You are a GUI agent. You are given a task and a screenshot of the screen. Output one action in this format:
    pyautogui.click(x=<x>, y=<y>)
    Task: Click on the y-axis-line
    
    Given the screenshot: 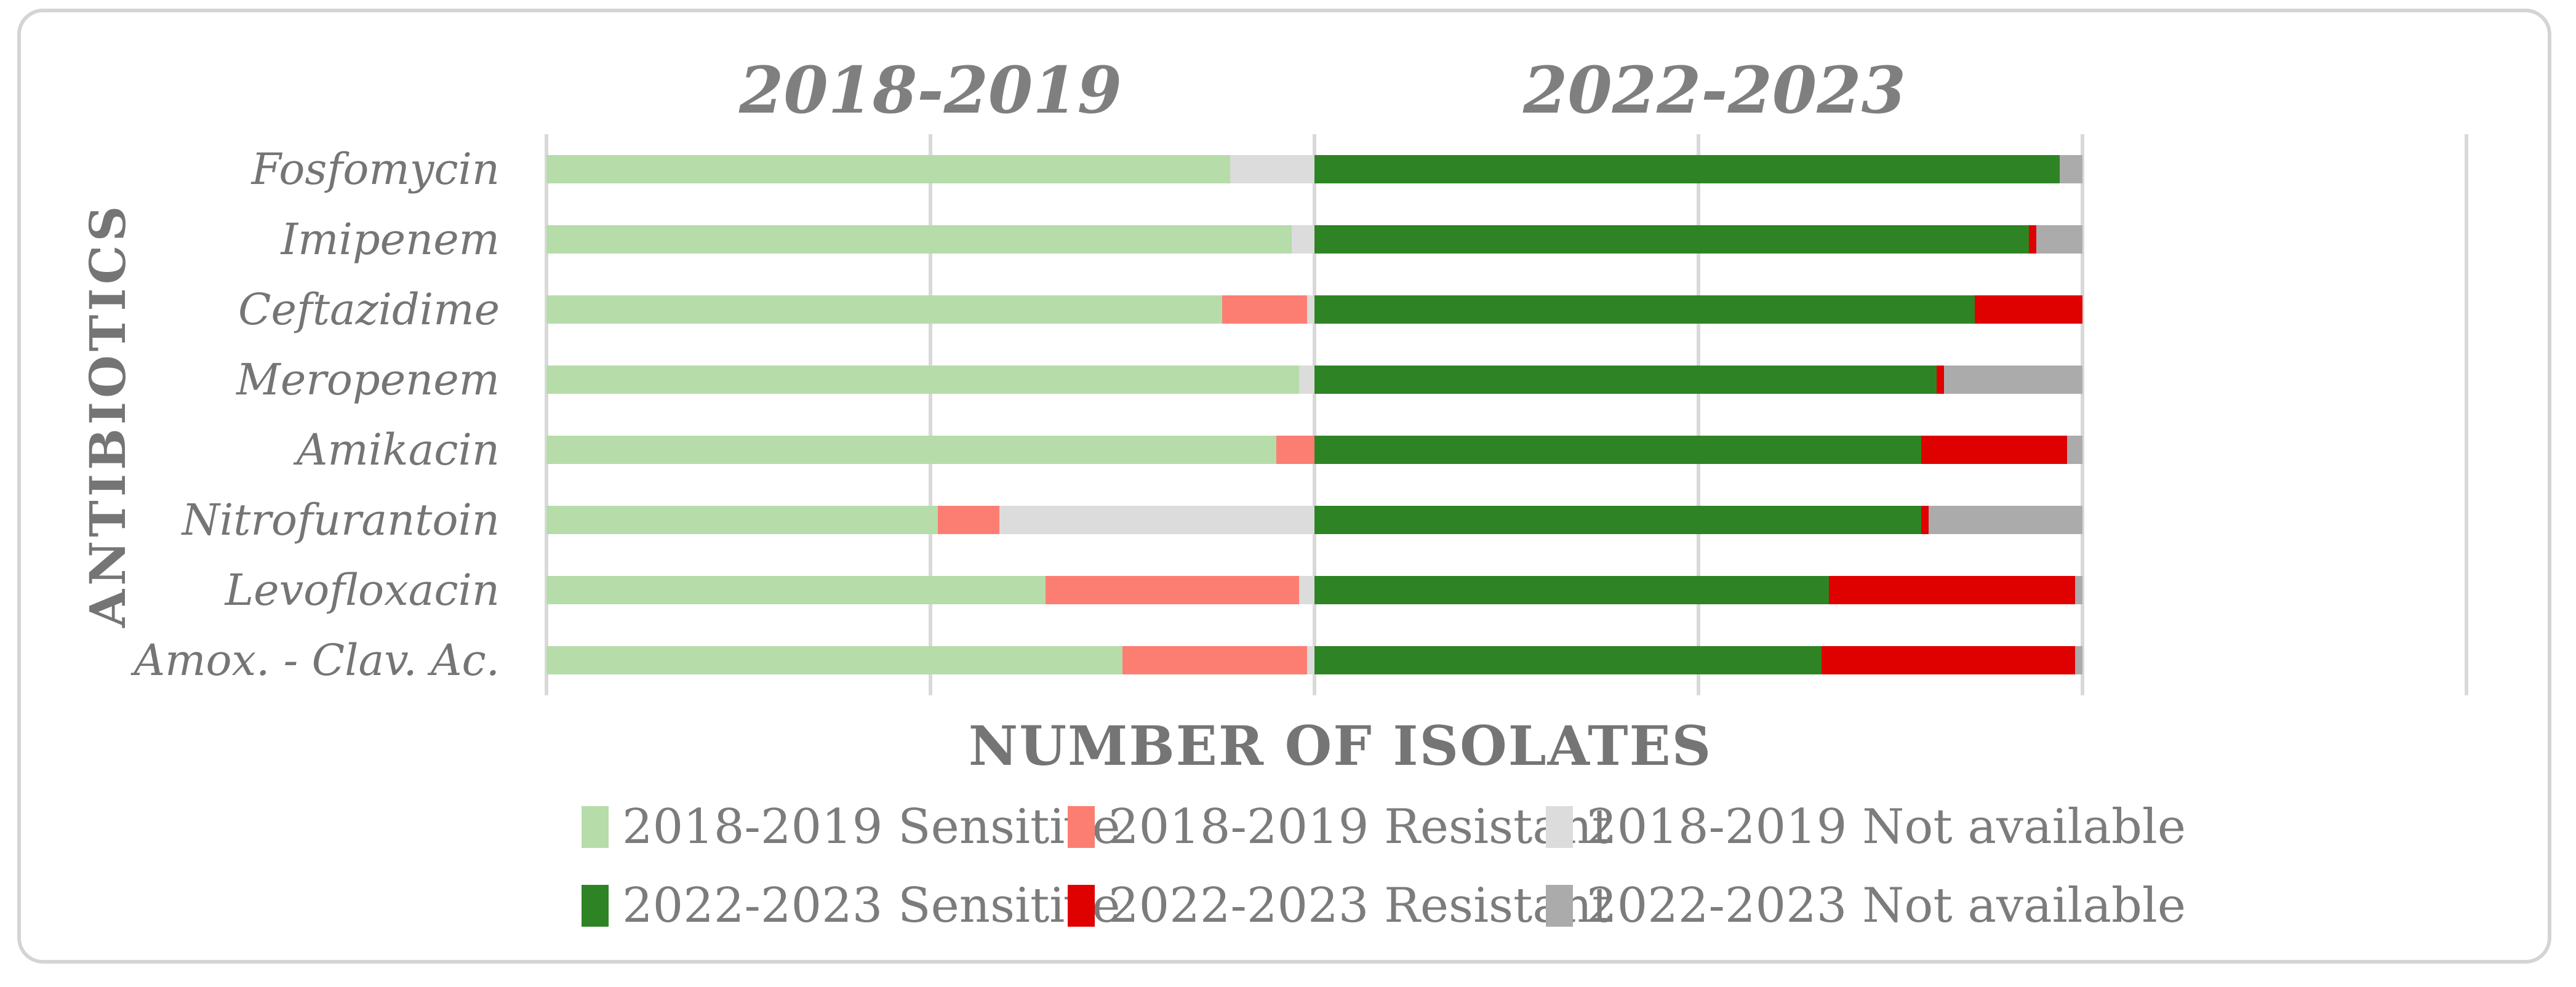 What is the action you would take?
    pyautogui.click(x=546, y=414)
    